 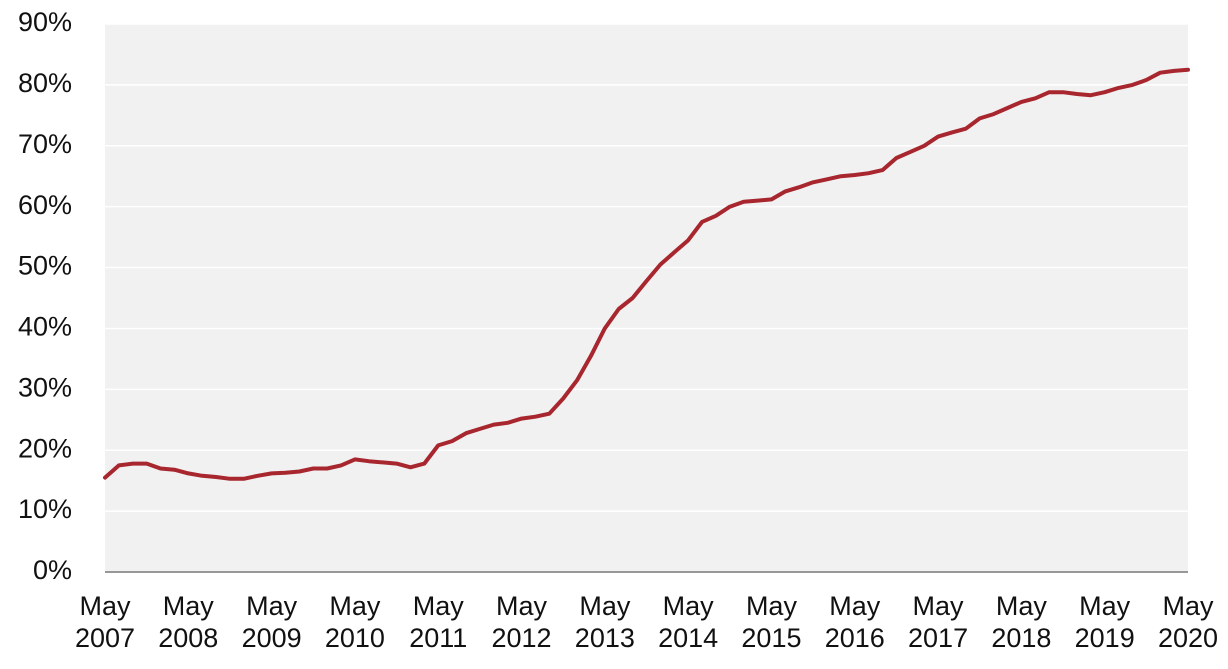 I want to click on x-tick-label: May 2020, so click(x=1188, y=622).